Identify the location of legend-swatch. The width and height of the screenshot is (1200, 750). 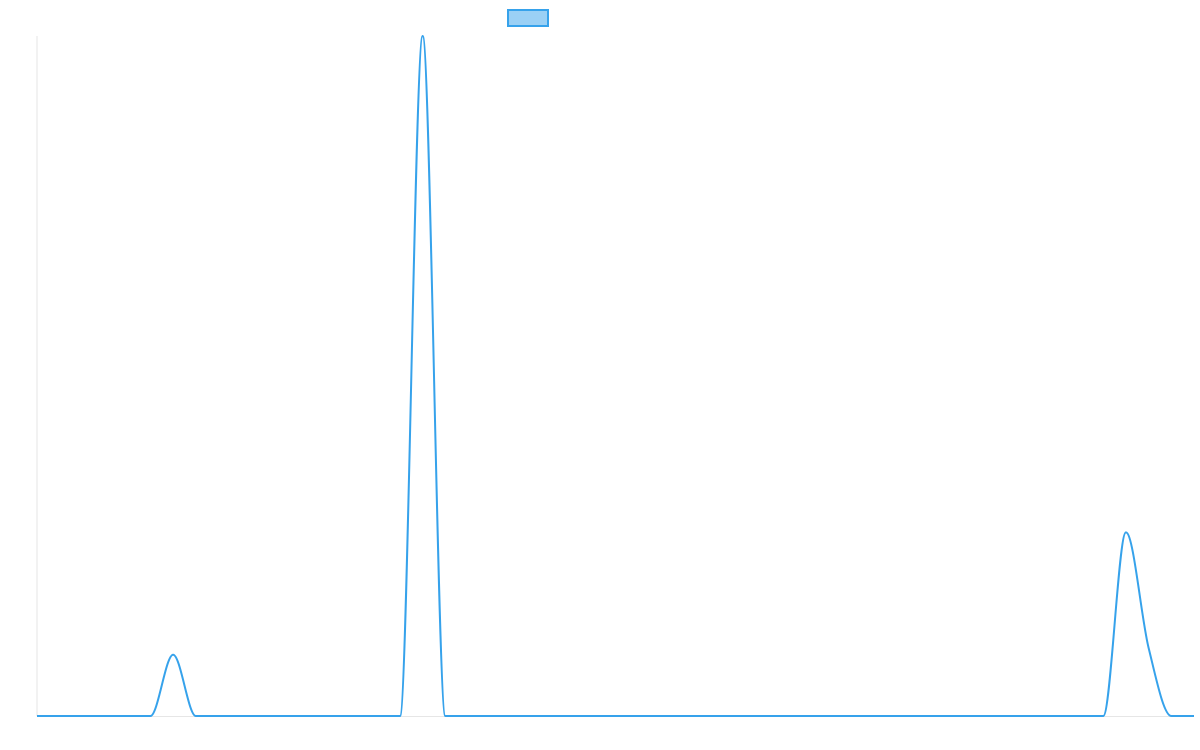
(528, 18).